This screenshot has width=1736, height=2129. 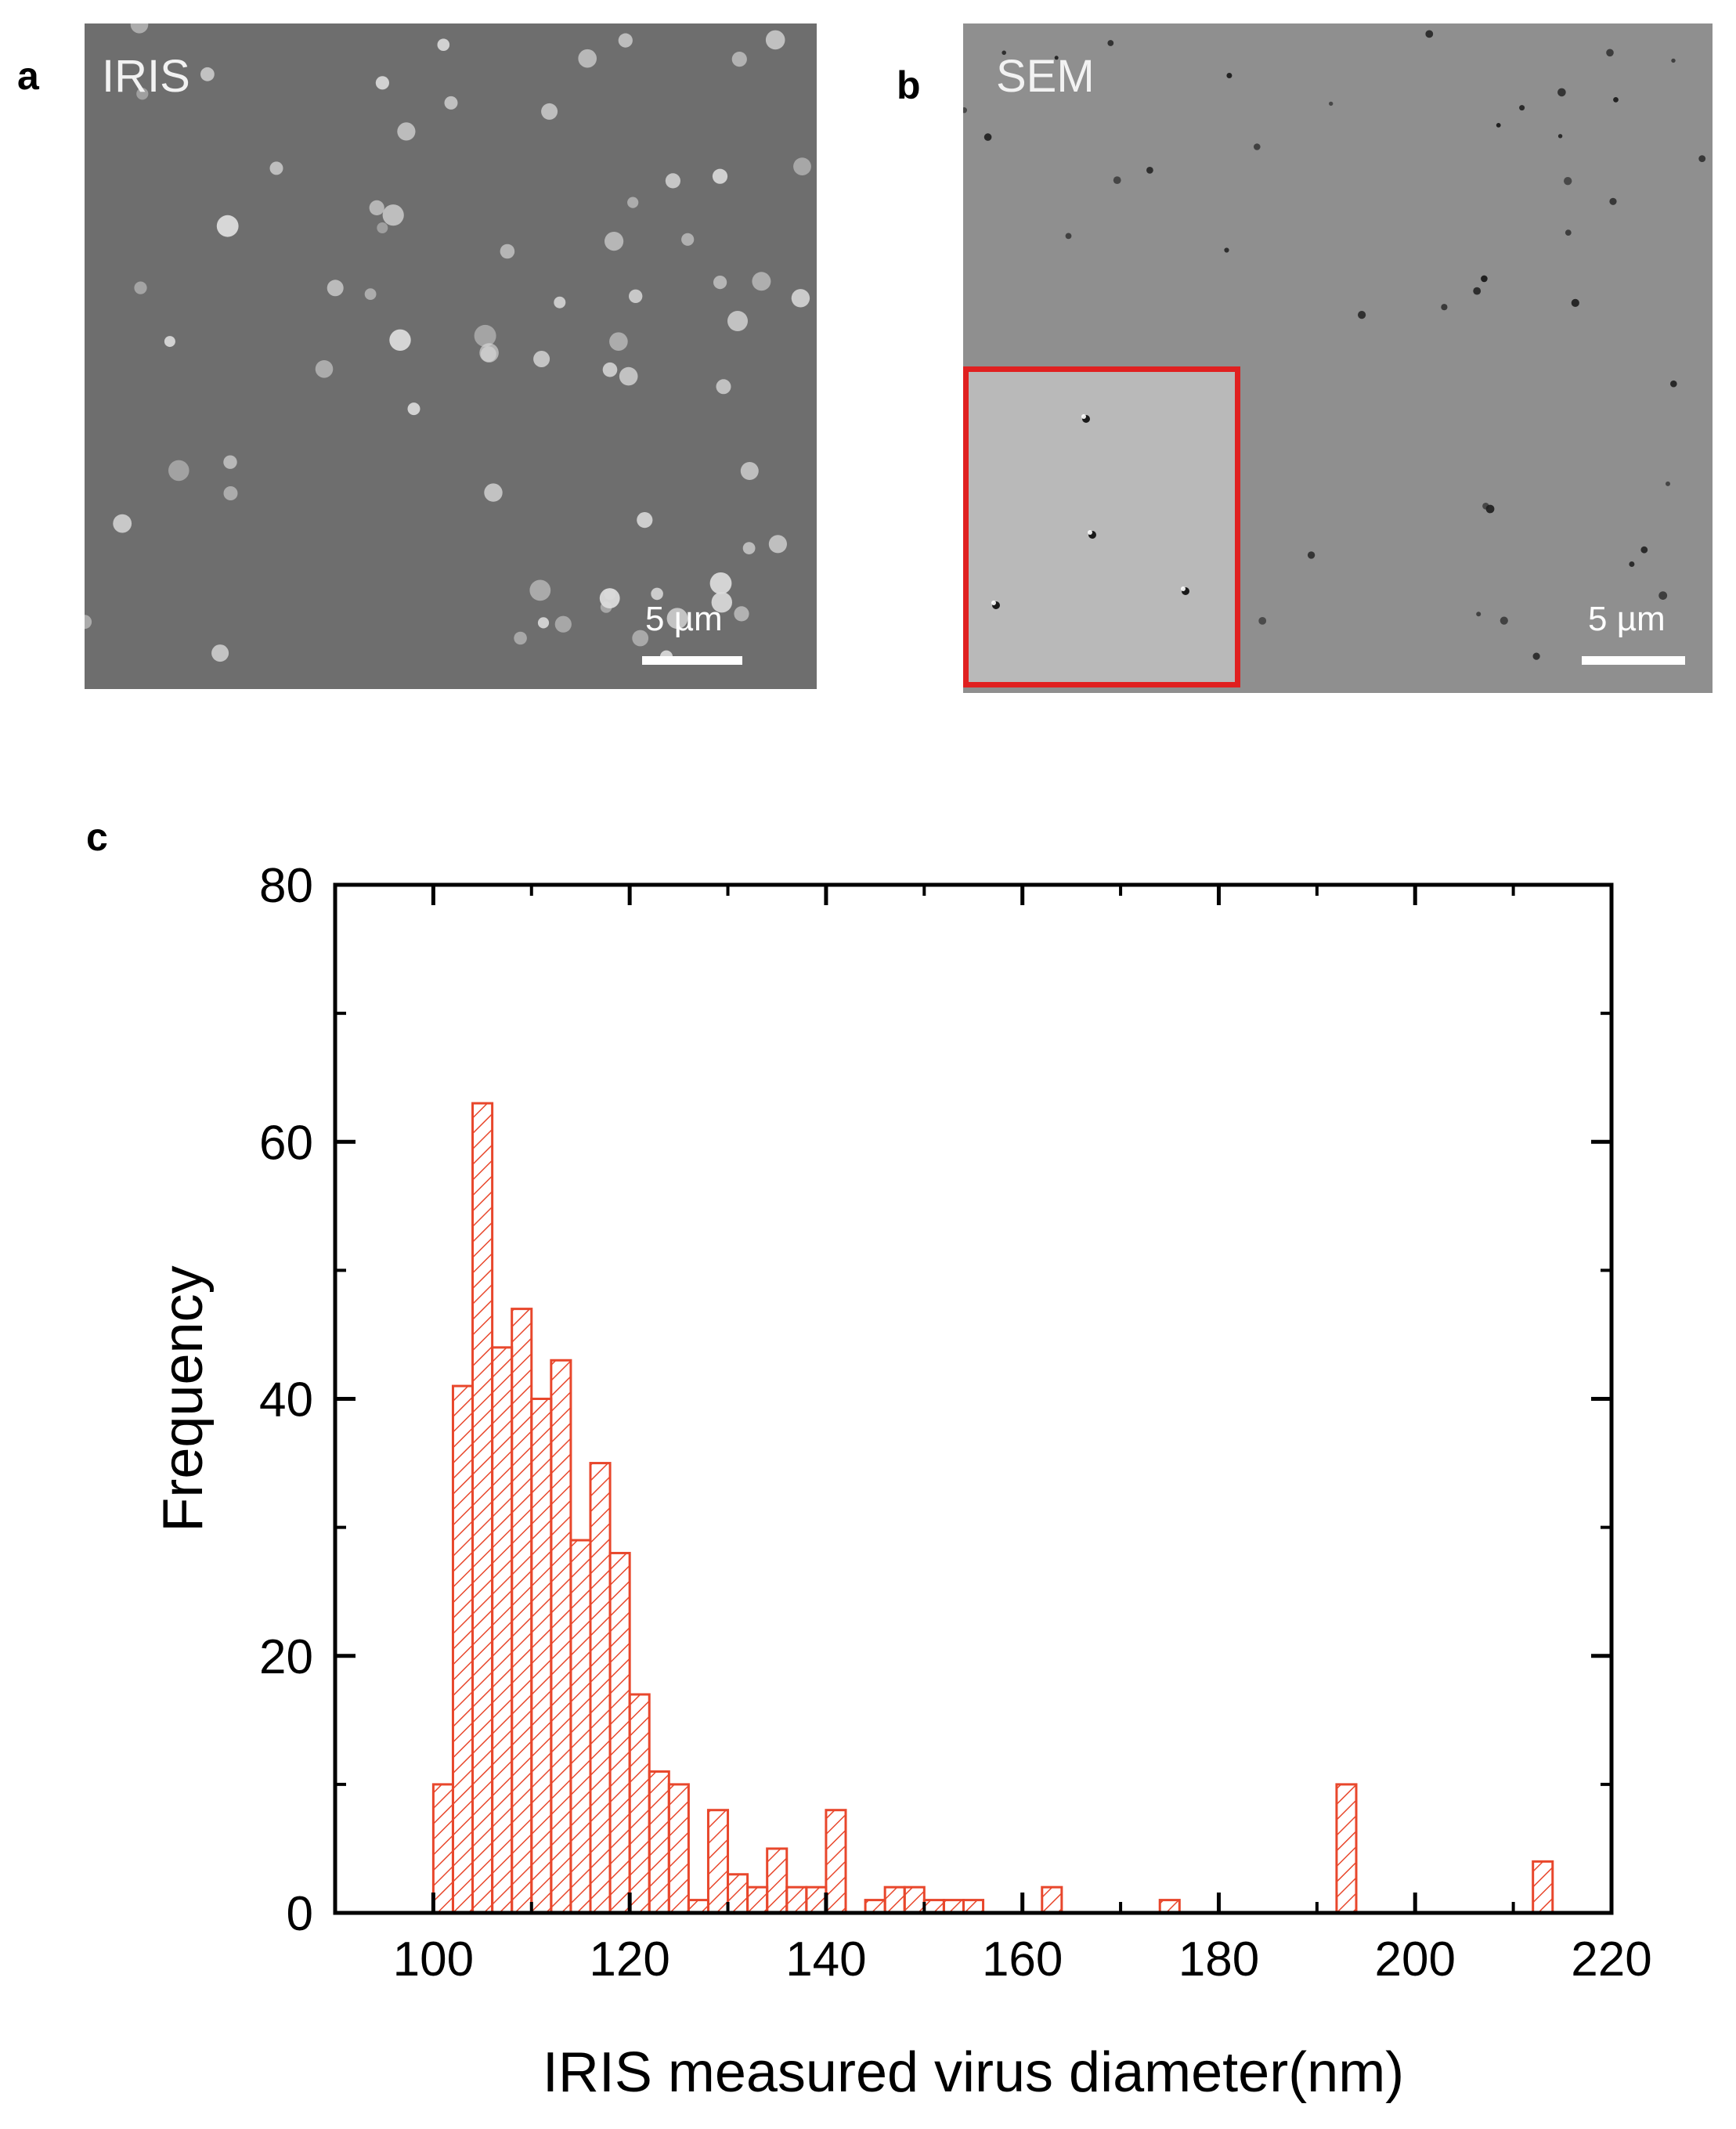 I want to click on sem-label: SEM, so click(x=1045, y=76).